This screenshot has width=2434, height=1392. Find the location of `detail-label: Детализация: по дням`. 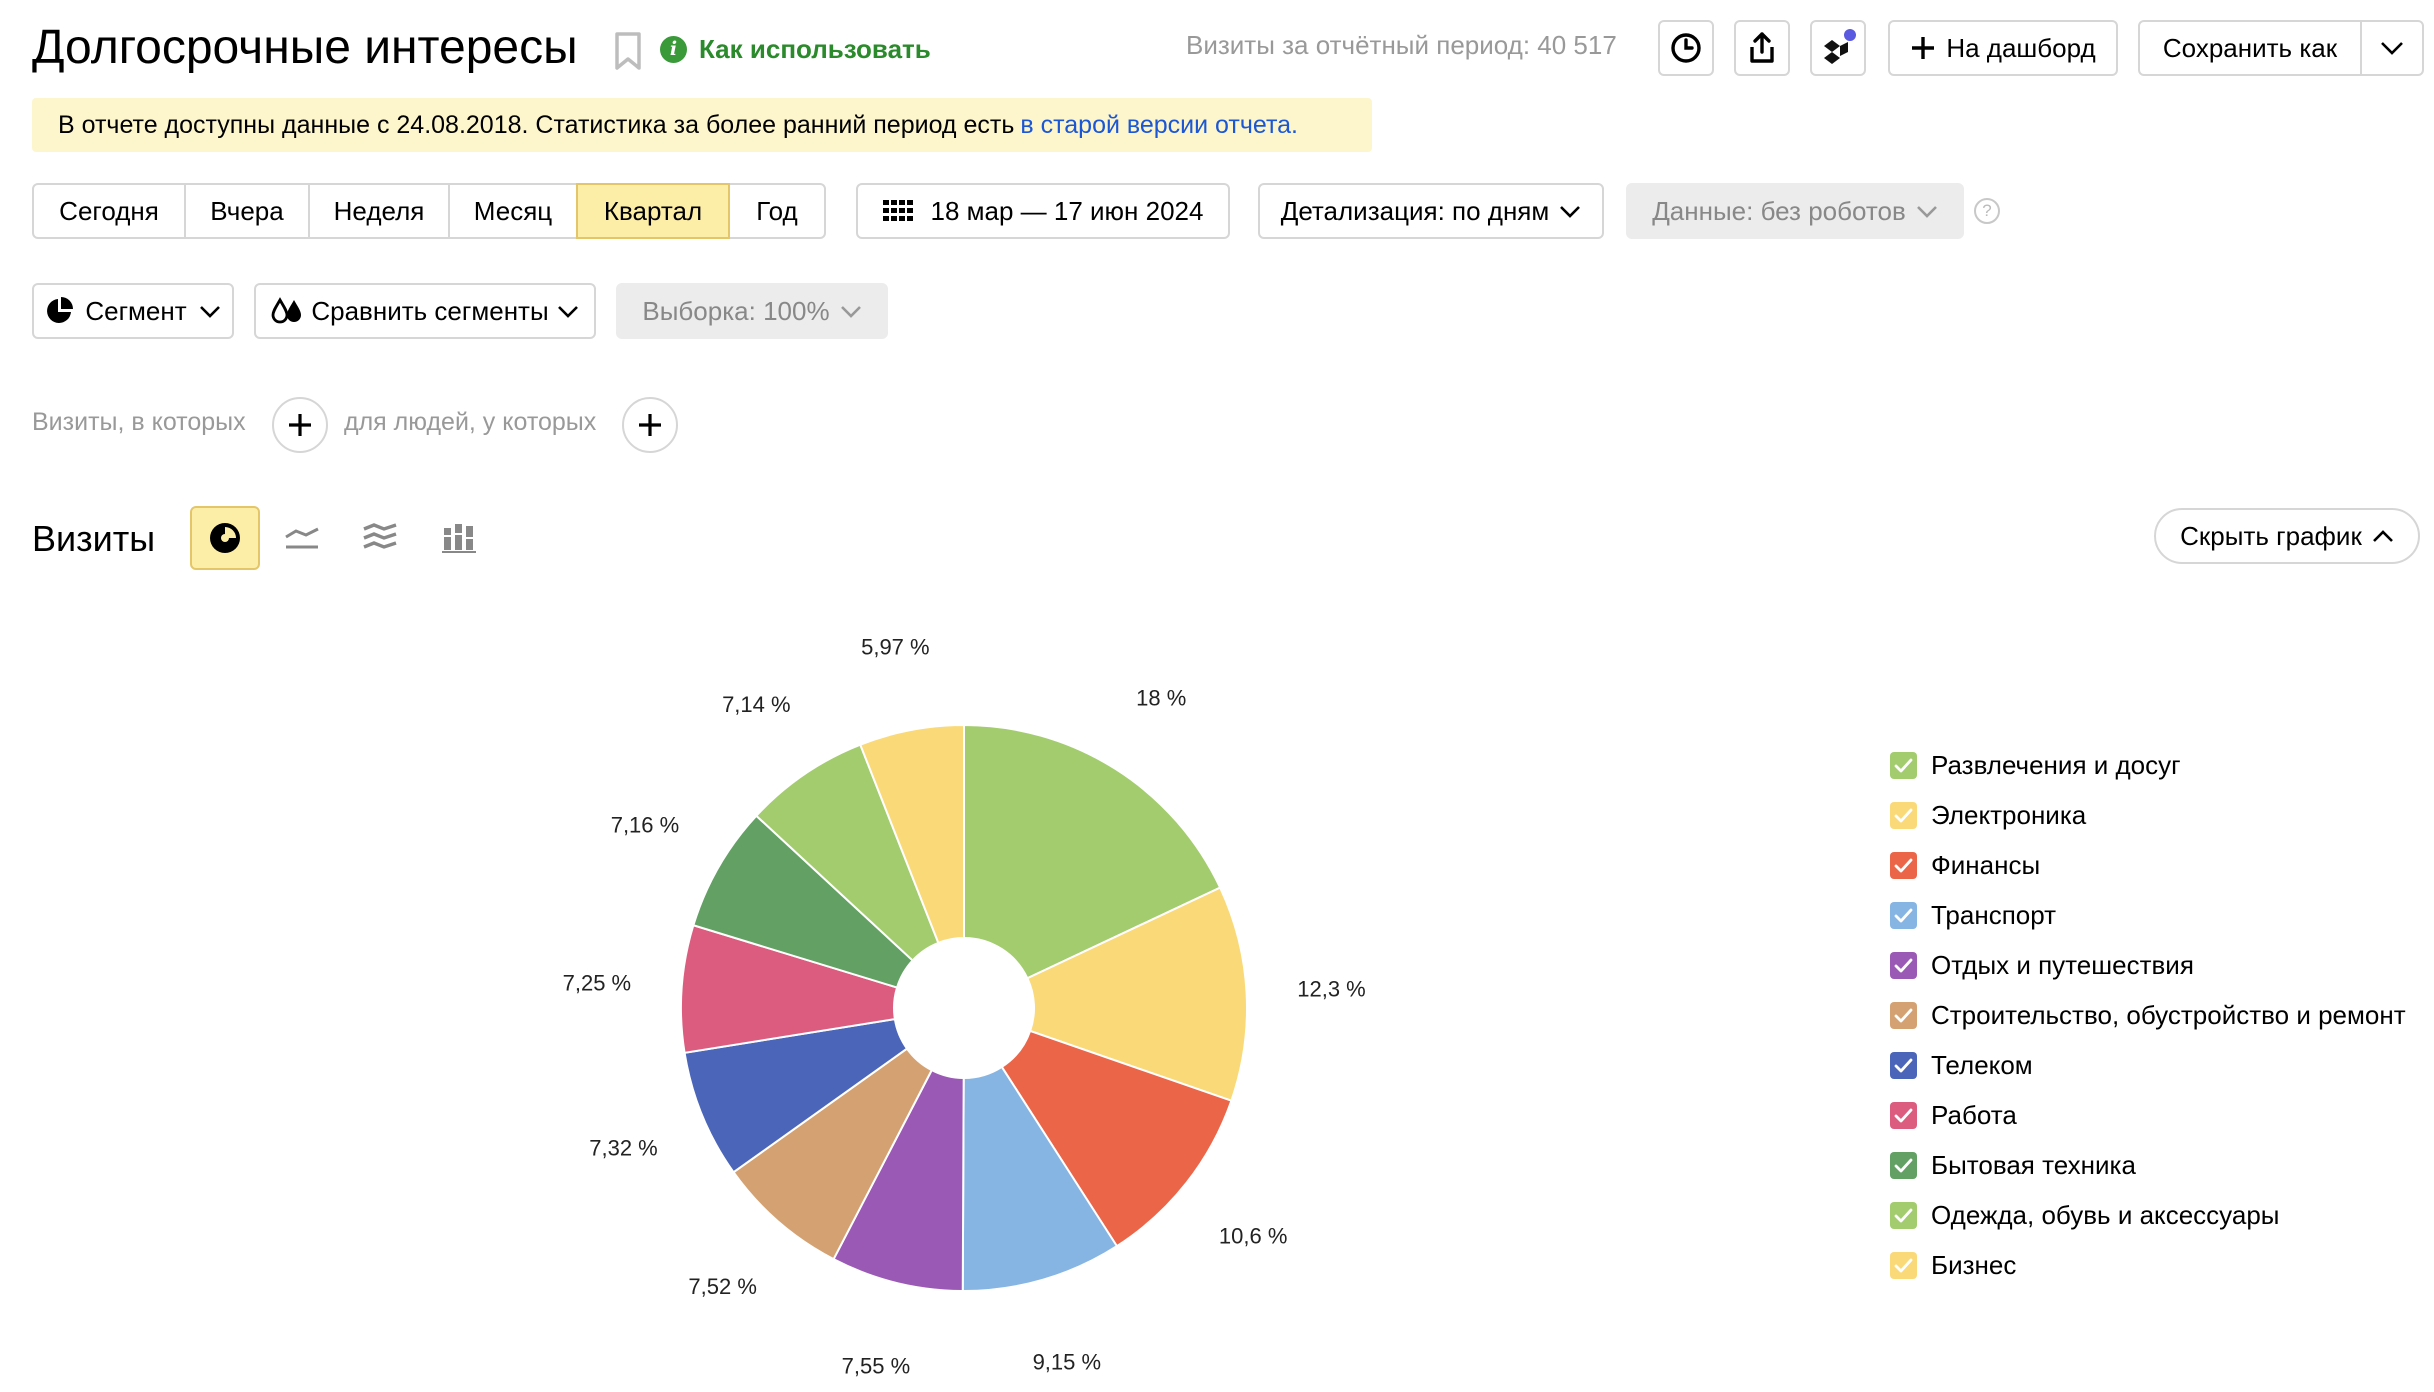

detail-label: Детализация: по дням is located at coordinates (1415, 210).